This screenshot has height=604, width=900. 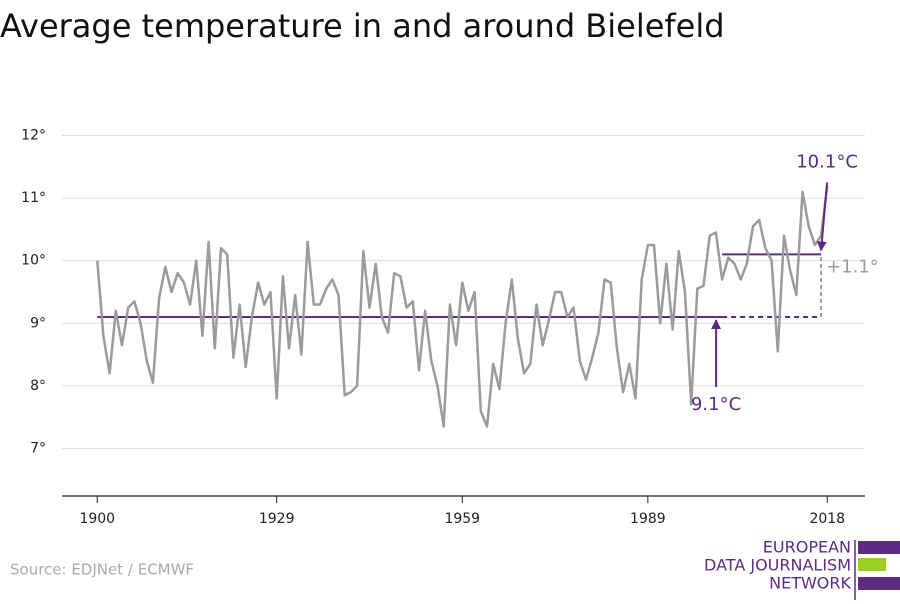 What do you see at coordinates (33, 136) in the screenshot?
I see `y-tick-label: 12°` at bounding box center [33, 136].